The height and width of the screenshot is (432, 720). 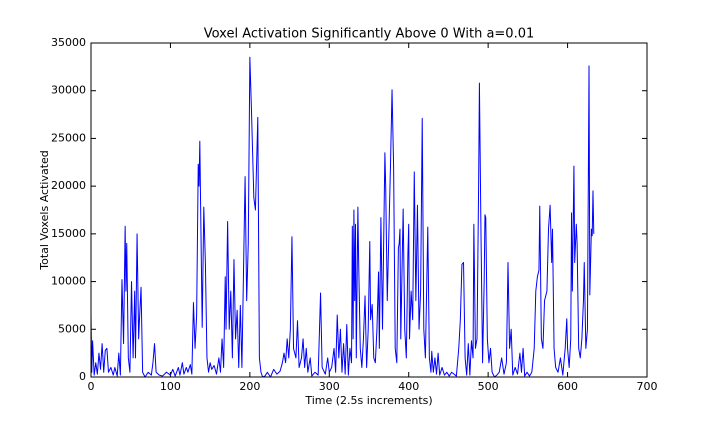 I want to click on y-tick-label: 0, so click(x=82, y=376).